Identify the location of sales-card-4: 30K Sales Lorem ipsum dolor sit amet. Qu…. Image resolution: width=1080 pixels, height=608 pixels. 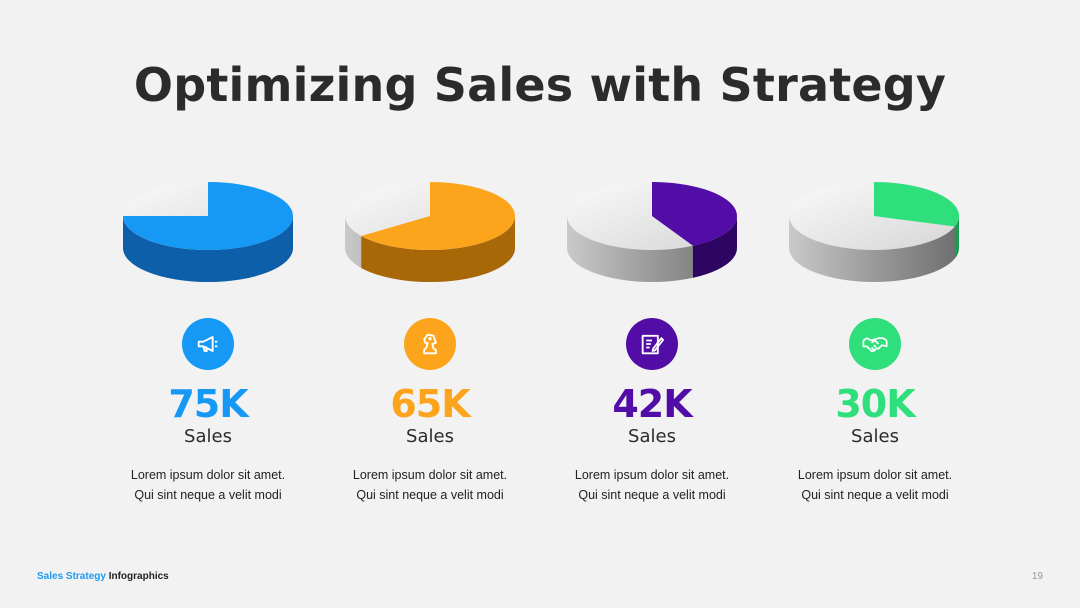
(875, 411).